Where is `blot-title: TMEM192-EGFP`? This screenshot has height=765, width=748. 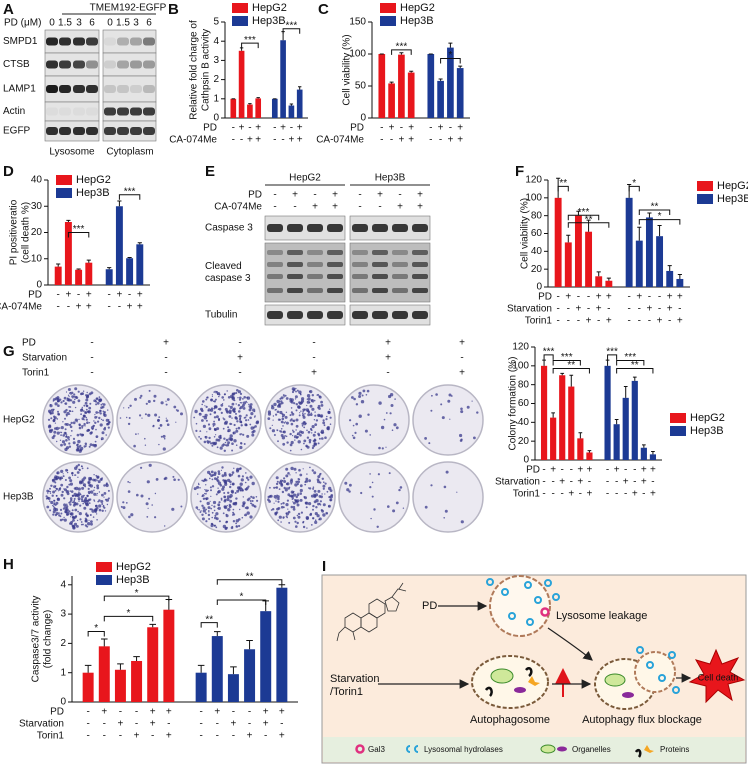
blot-title: TMEM192-EGFP is located at coordinates (128, 8).